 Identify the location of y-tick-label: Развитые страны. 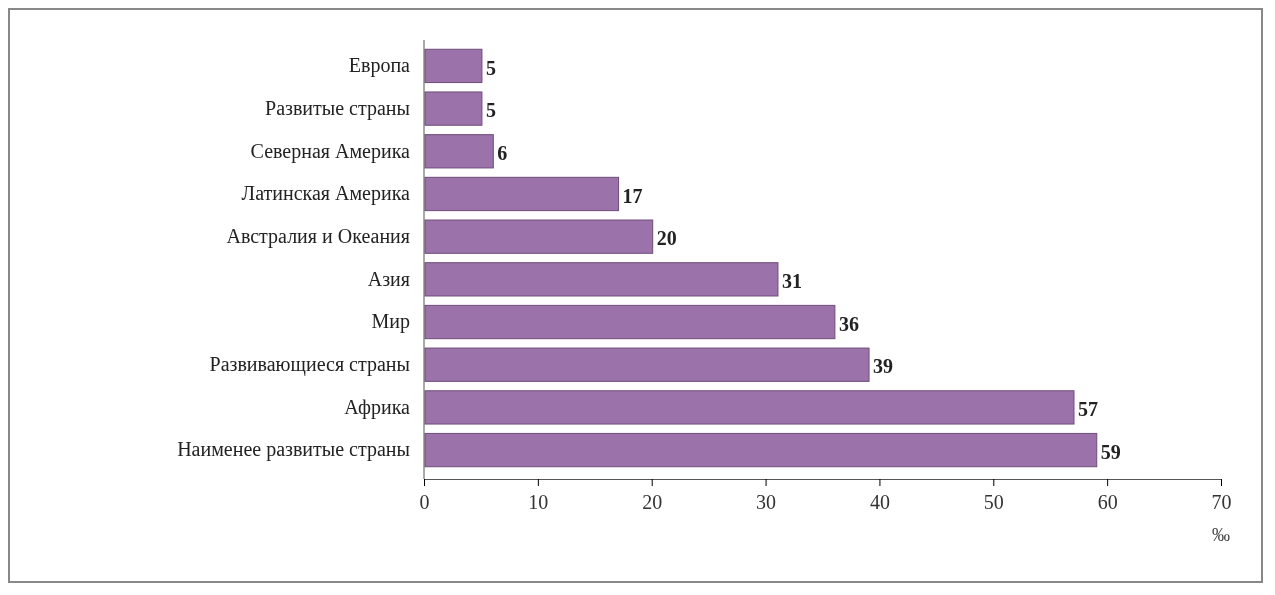
(337, 108).